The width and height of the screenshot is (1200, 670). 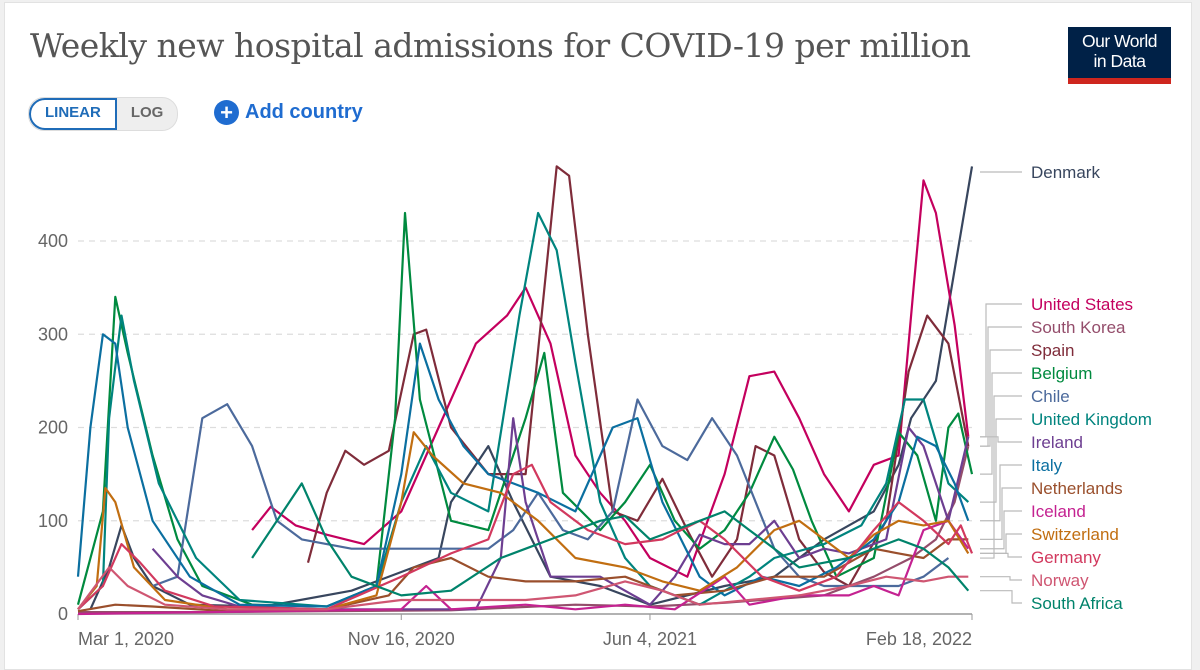 What do you see at coordinates (304, 112) in the screenshot?
I see `add-country-label: Add country` at bounding box center [304, 112].